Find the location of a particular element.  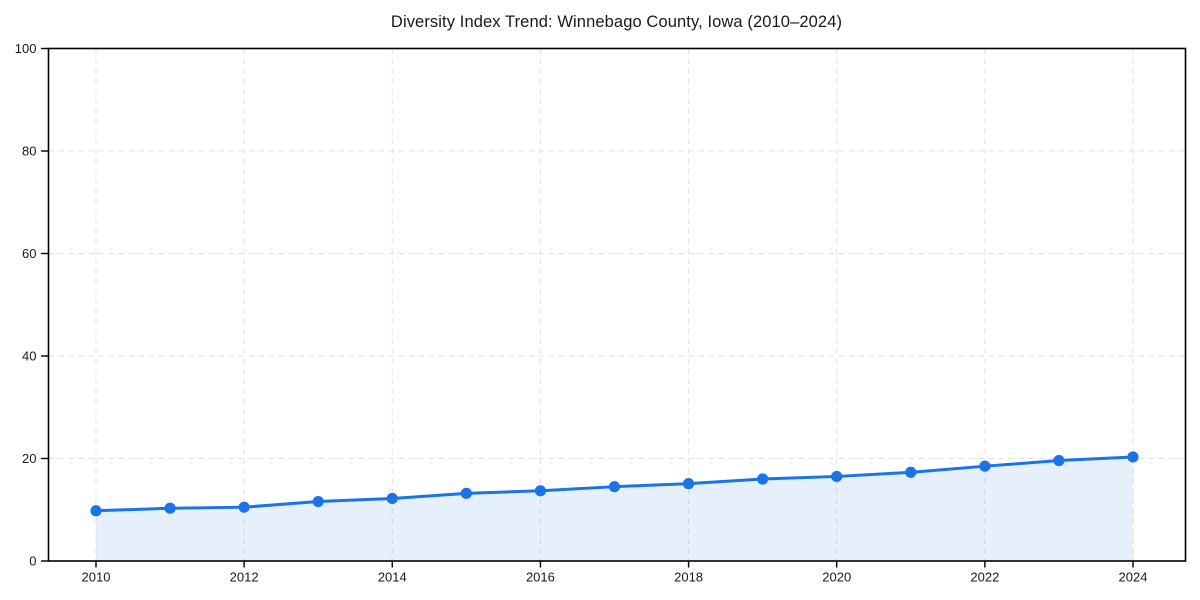

x-tick-label: 2016 is located at coordinates (540, 577).